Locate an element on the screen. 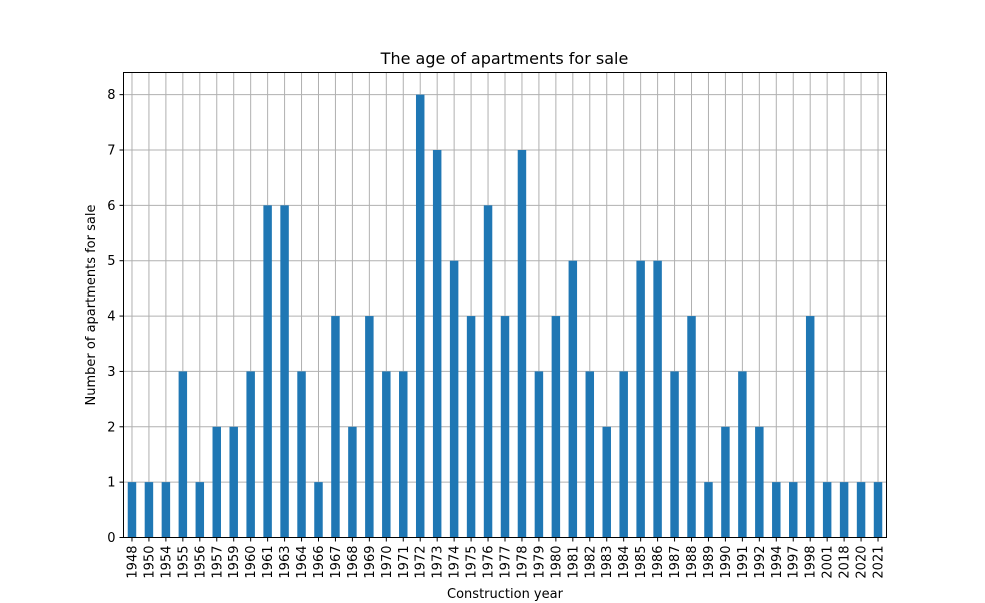  y-axis-title: Number of apartments for sale is located at coordinates (91, 305).